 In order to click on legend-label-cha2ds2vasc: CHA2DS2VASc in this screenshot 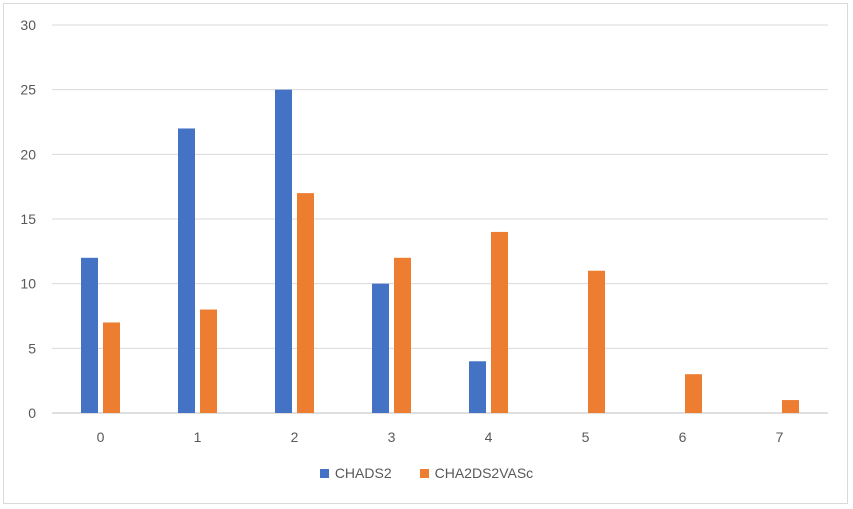, I will do `click(484, 473)`.